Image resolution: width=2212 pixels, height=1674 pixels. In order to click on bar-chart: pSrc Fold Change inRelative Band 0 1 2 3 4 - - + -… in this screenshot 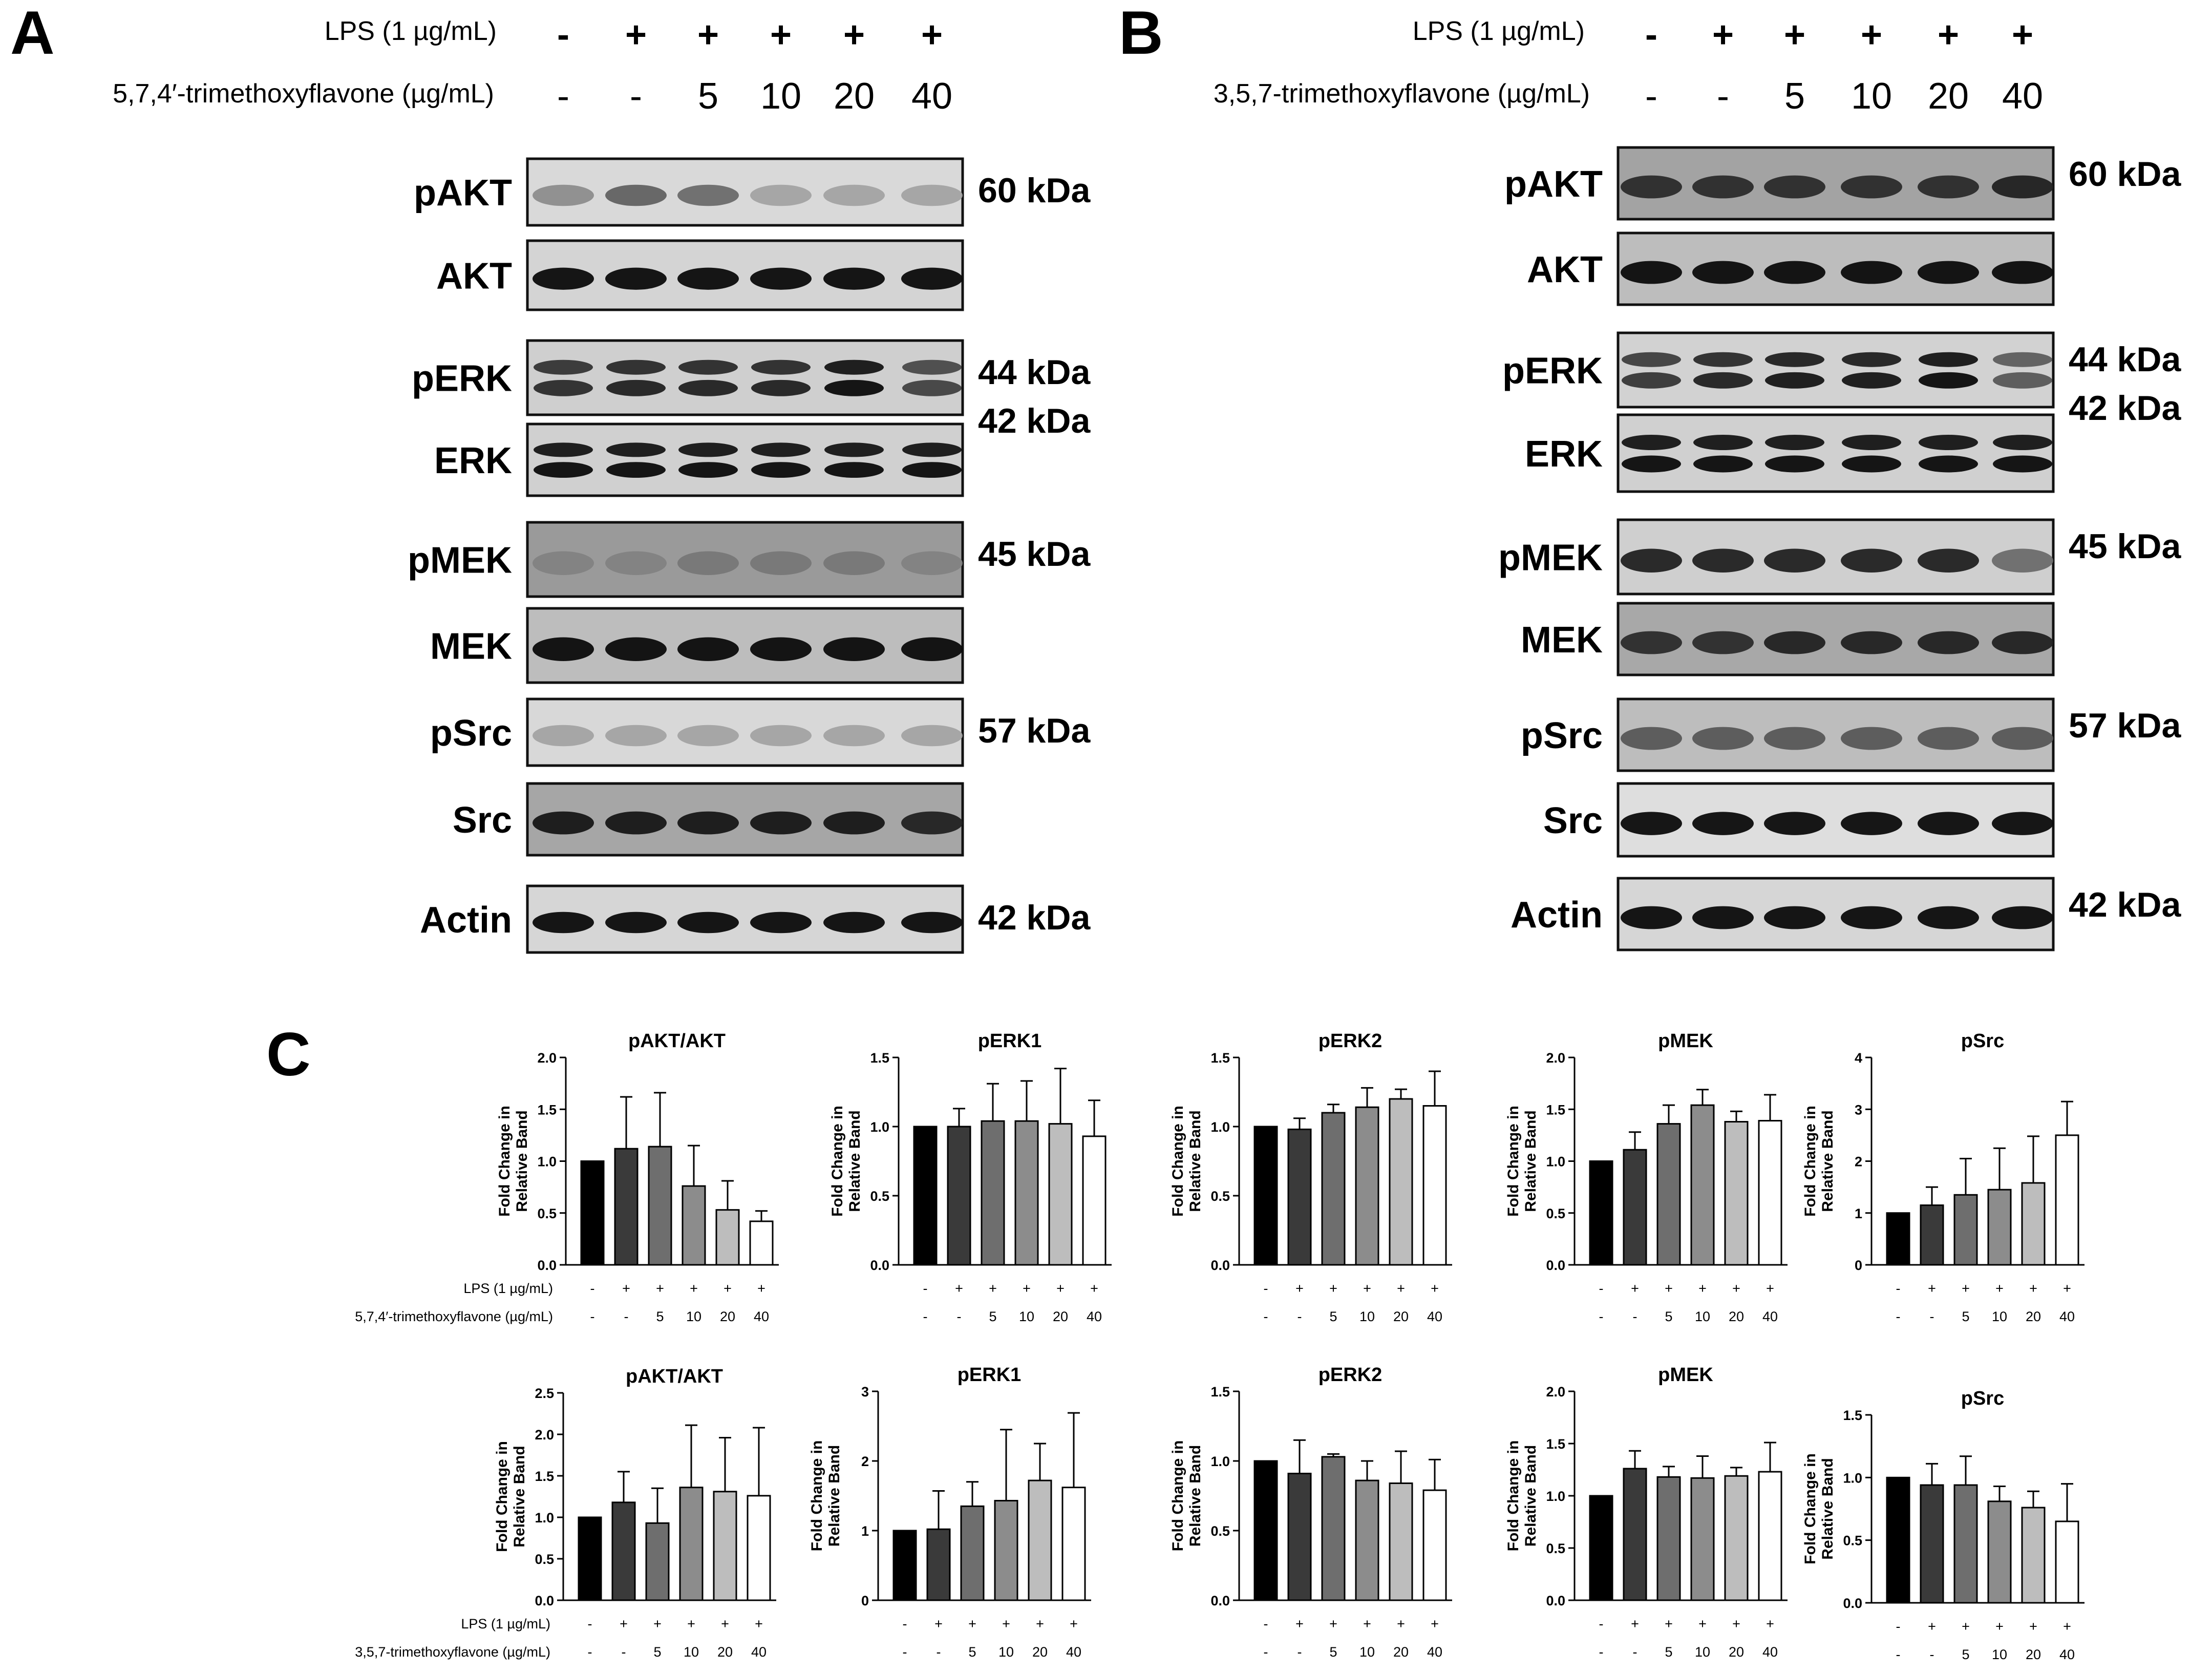, I will do `click(1944, 1177)`.